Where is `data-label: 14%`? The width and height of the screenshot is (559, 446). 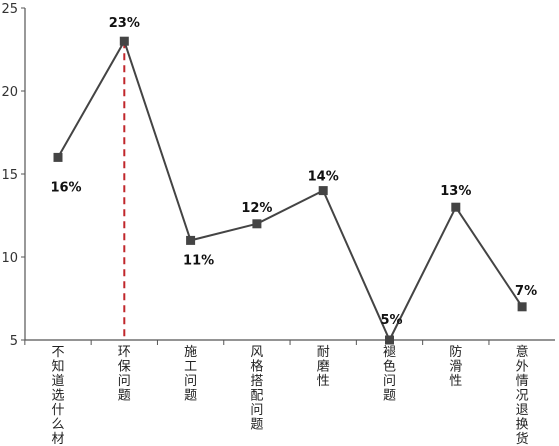 data-label: 14% is located at coordinates (323, 177).